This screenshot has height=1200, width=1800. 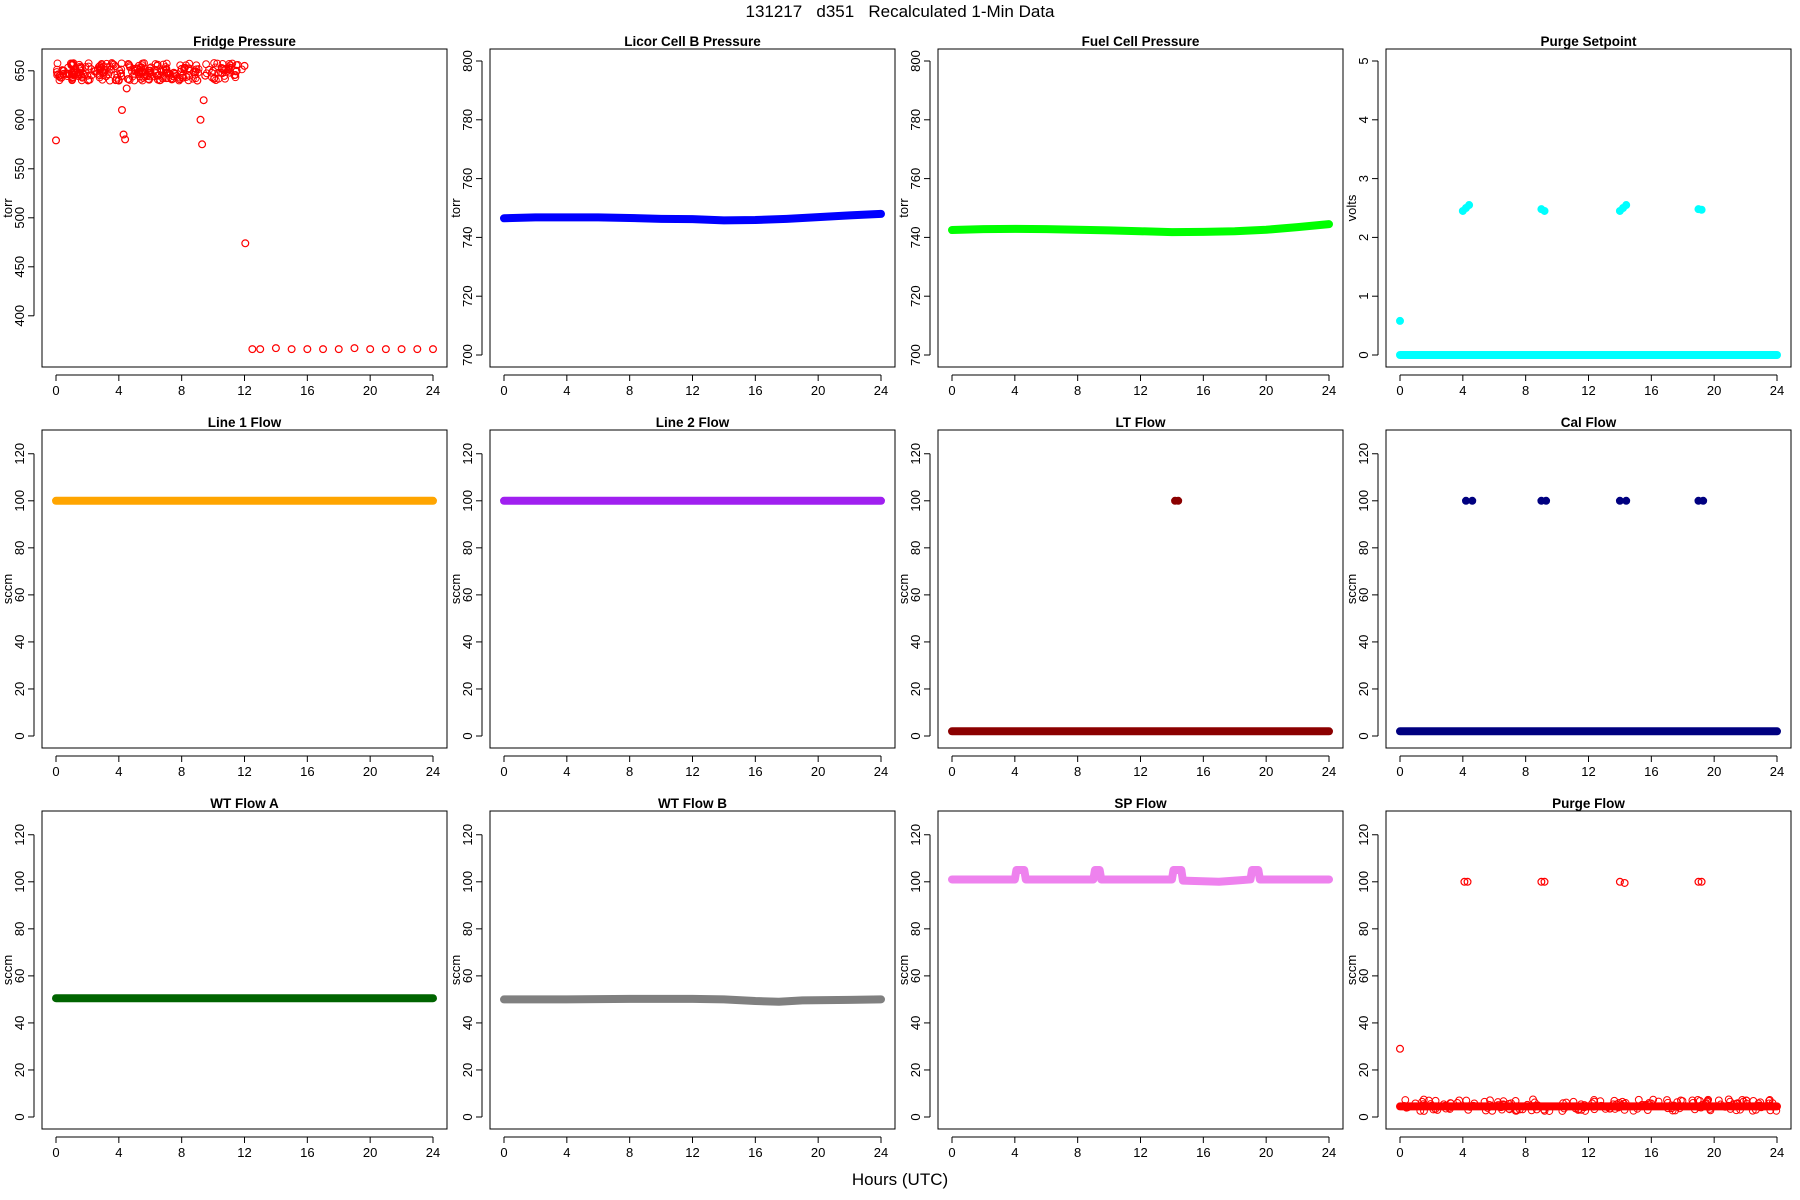 What do you see at coordinates (1140, 803) in the screenshot?
I see `chart-title: SP Flow` at bounding box center [1140, 803].